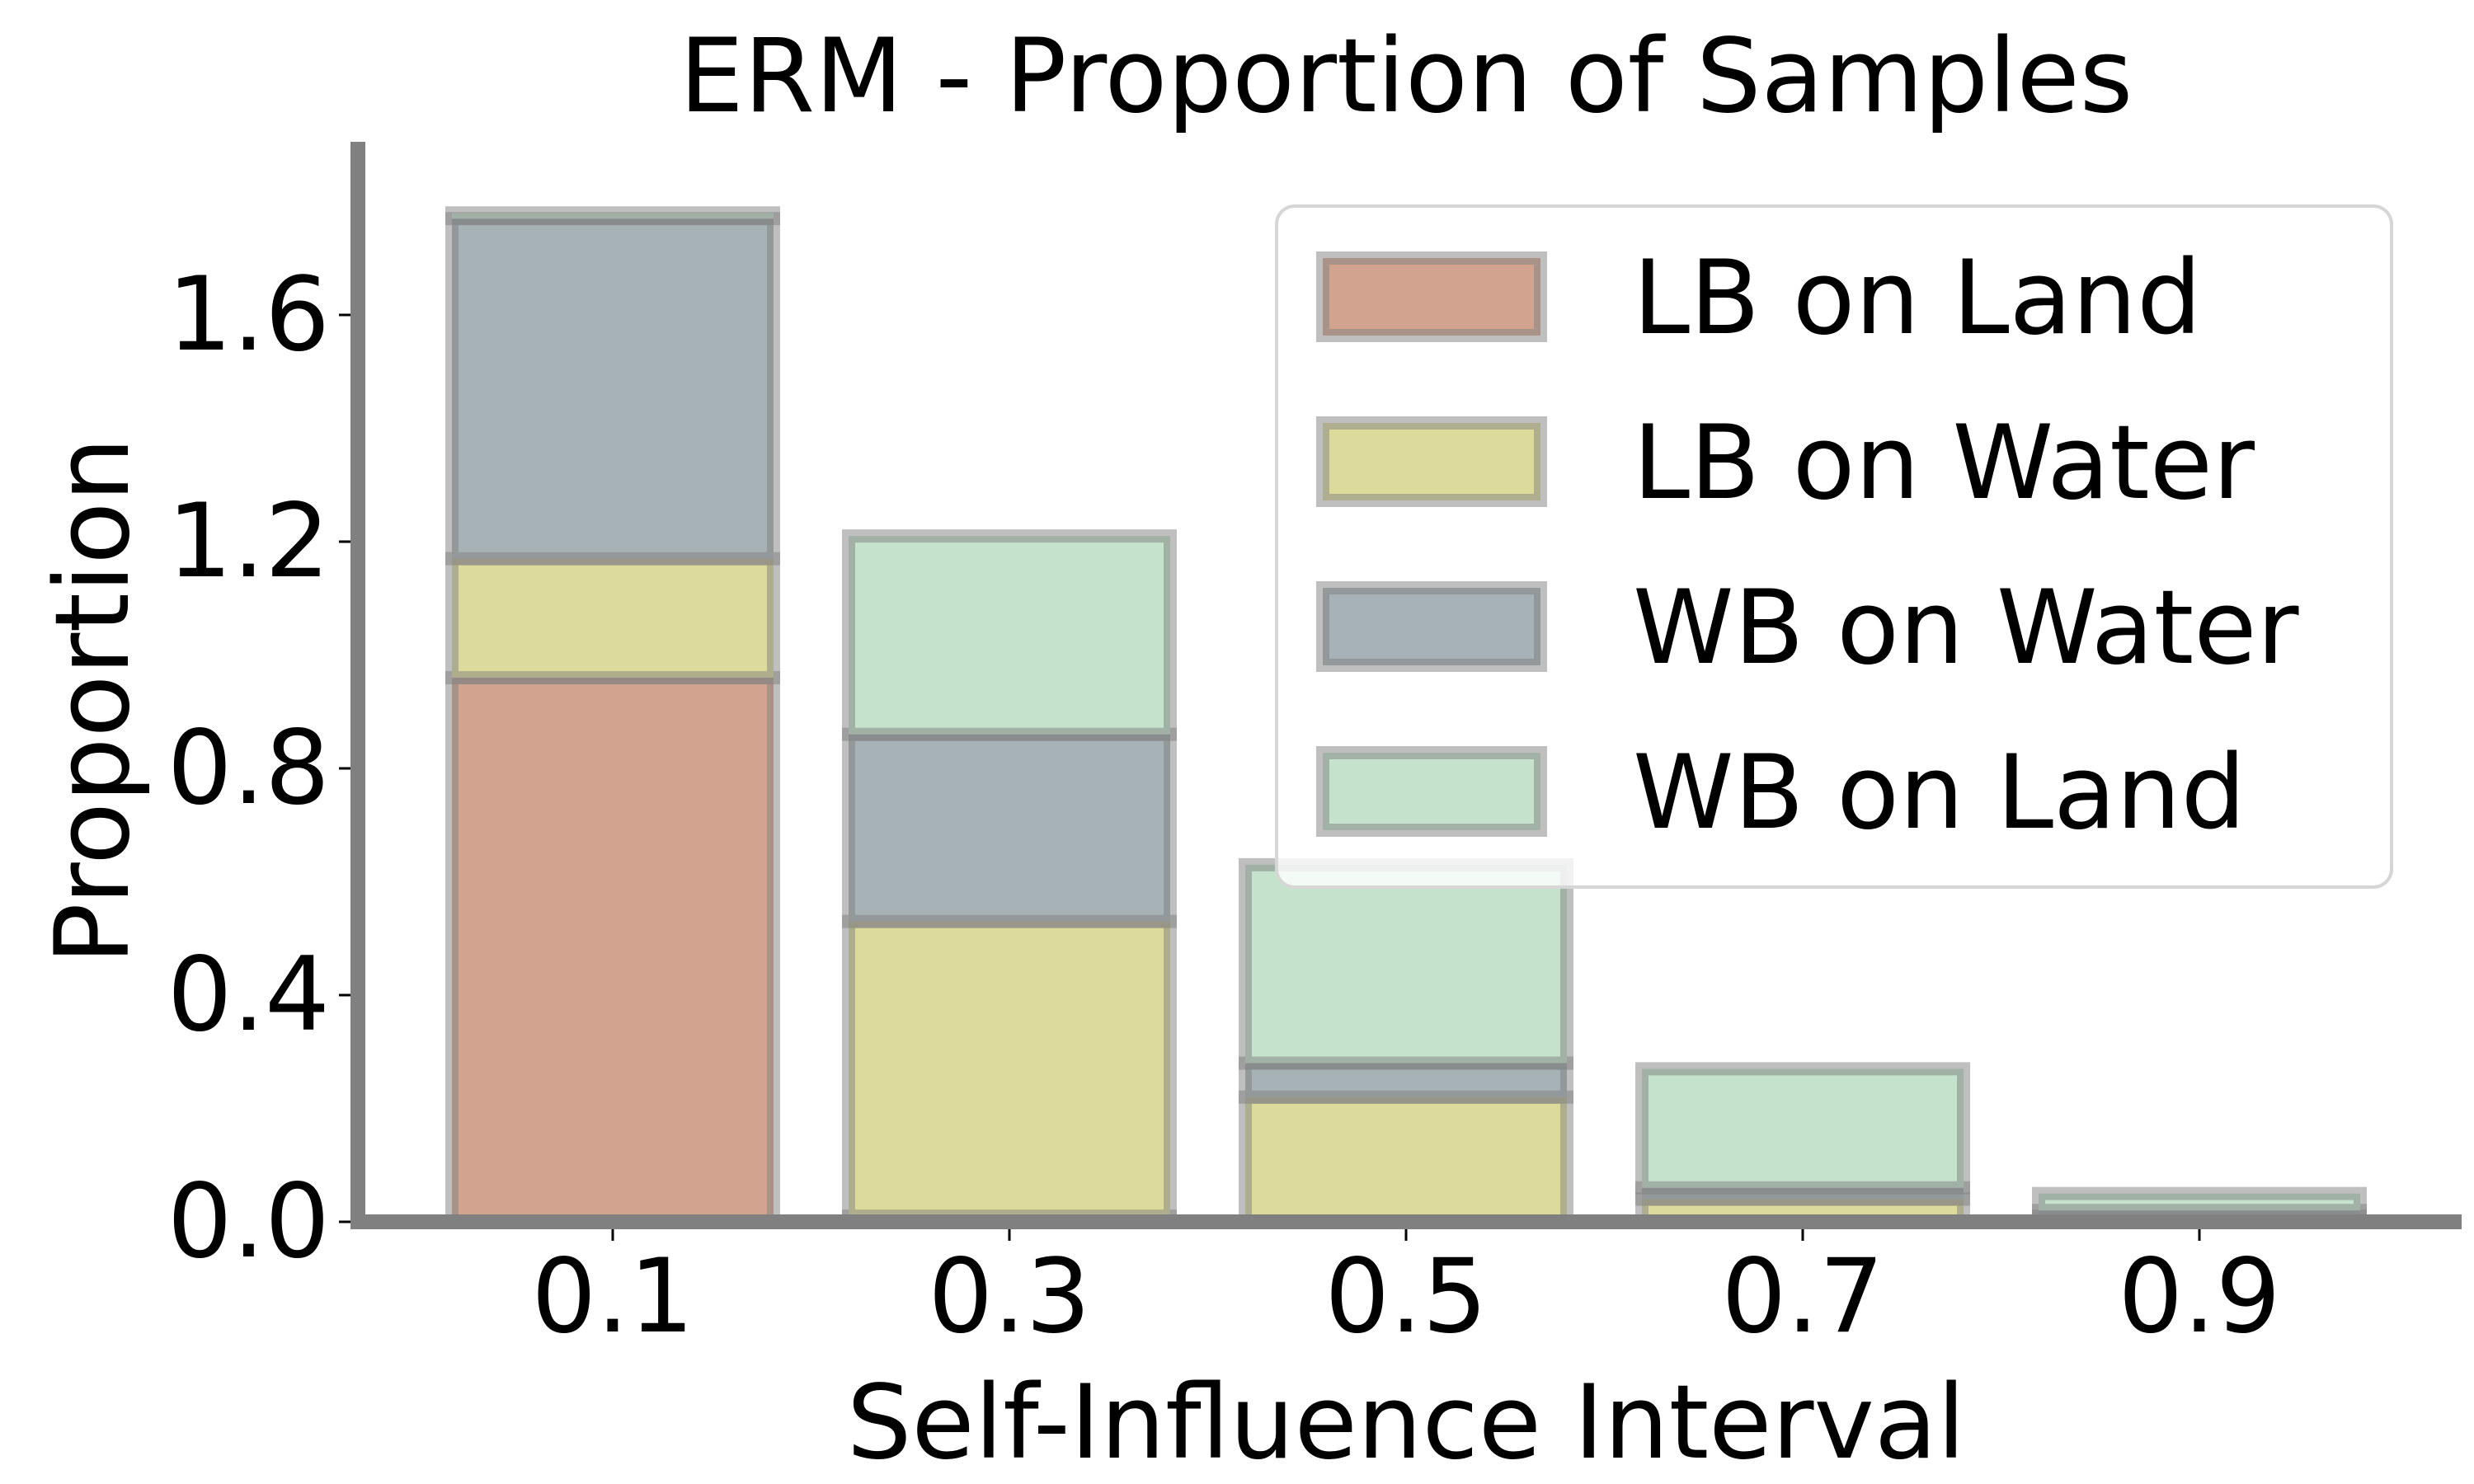  I want to click on x-tick-label: 0.1, so click(612, 1296).